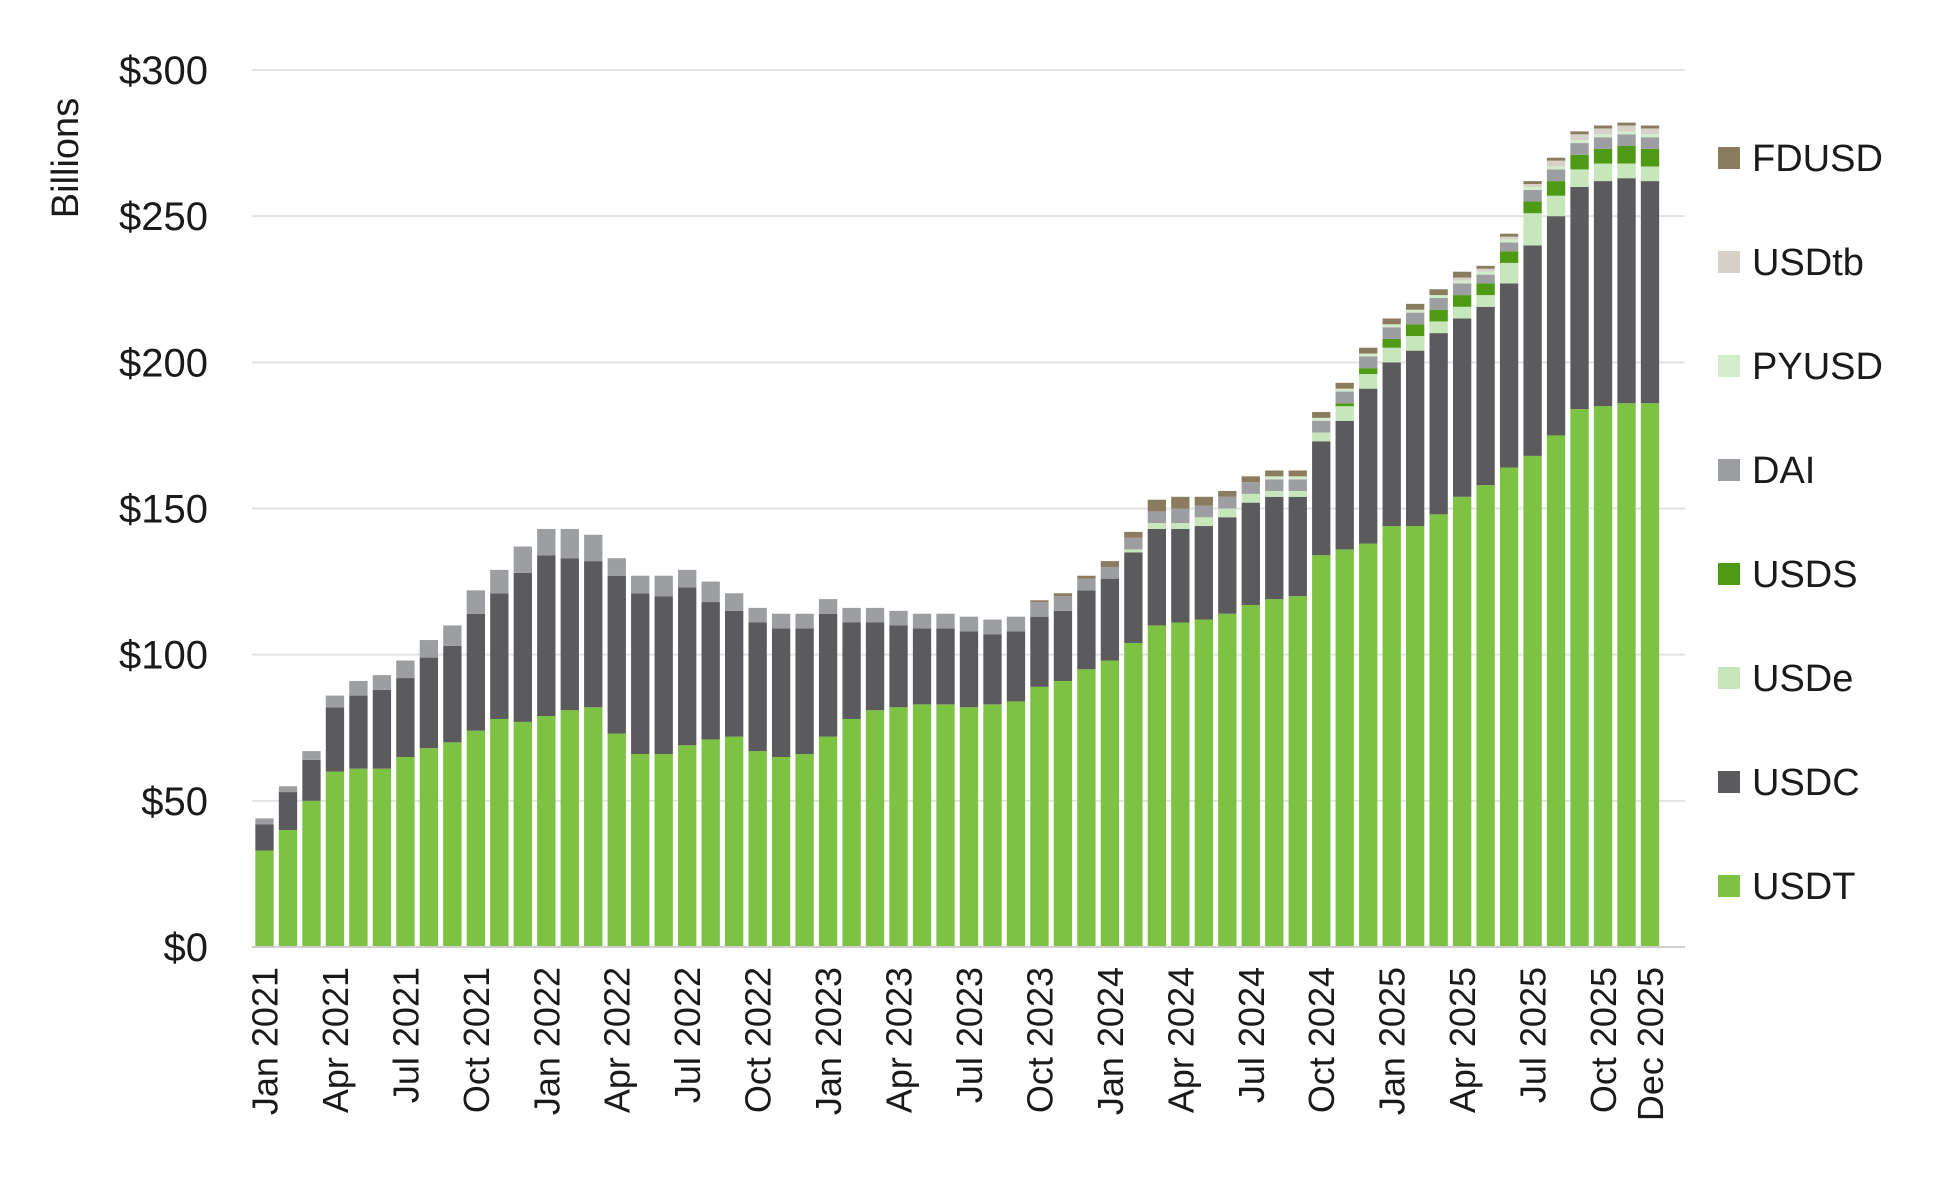  I want to click on x-tick-label: Apr 2022, so click(617, 1040).